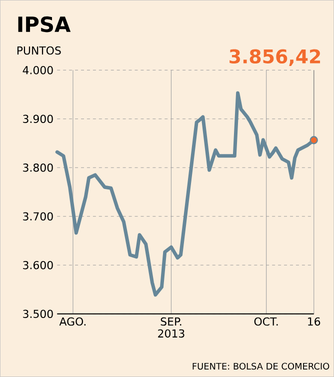 This screenshot has height=377, width=334. Describe the element at coordinates (261, 366) in the screenshot. I see `source-note: FUENTE: BOLSA DE COMERCIO` at that location.